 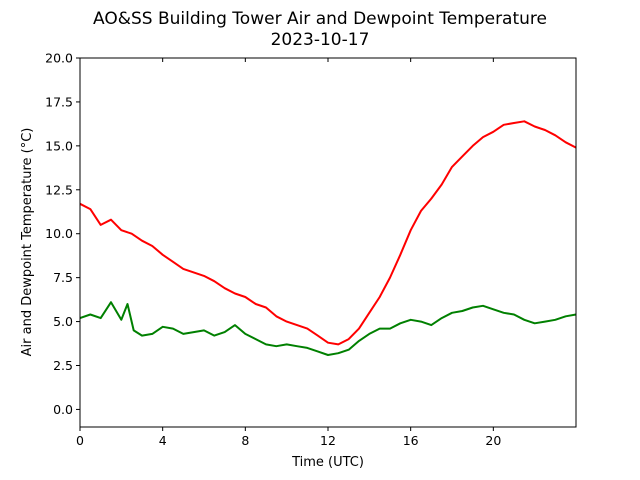 I want to click on x-tick-label: 4, so click(x=163, y=440).